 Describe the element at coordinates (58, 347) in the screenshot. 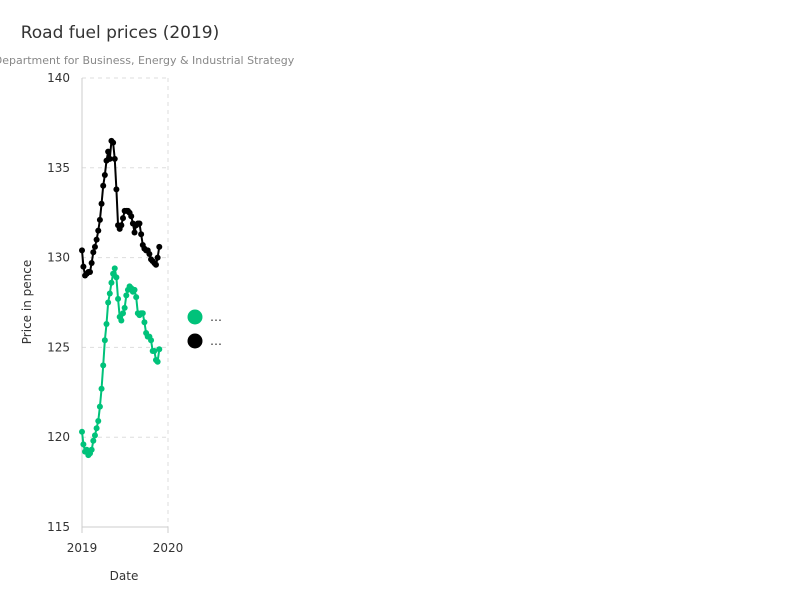

I see `y-tick-label: 125` at that location.